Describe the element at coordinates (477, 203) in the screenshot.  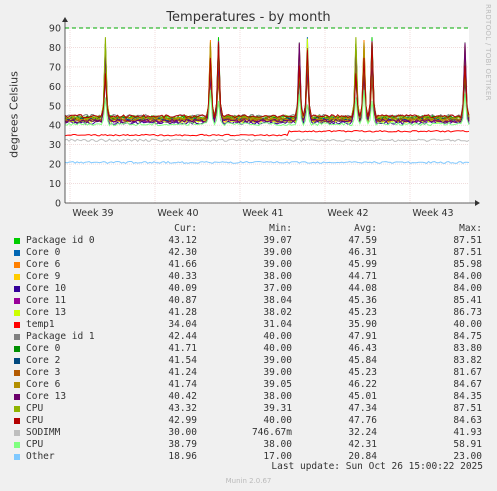
I see `x-axis-arrow` at that location.